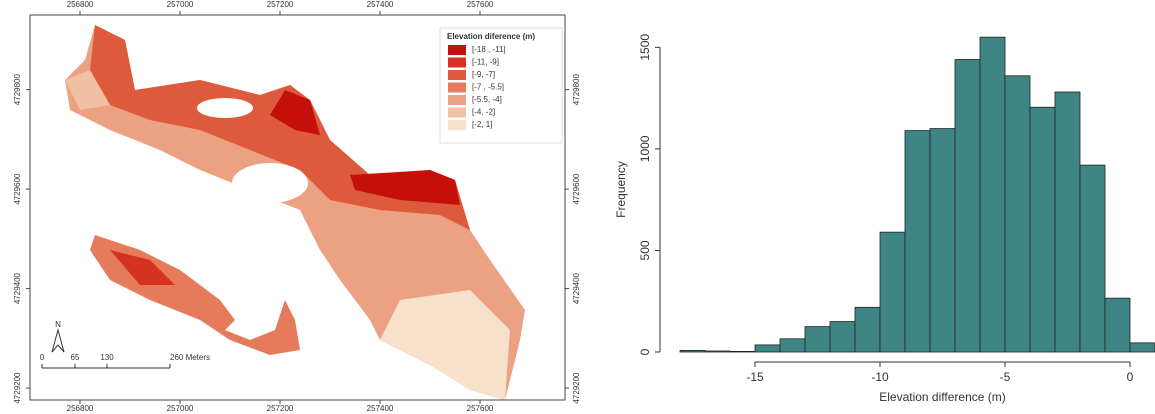  I want to click on legend-label: [-5.5, -4], so click(487, 99).